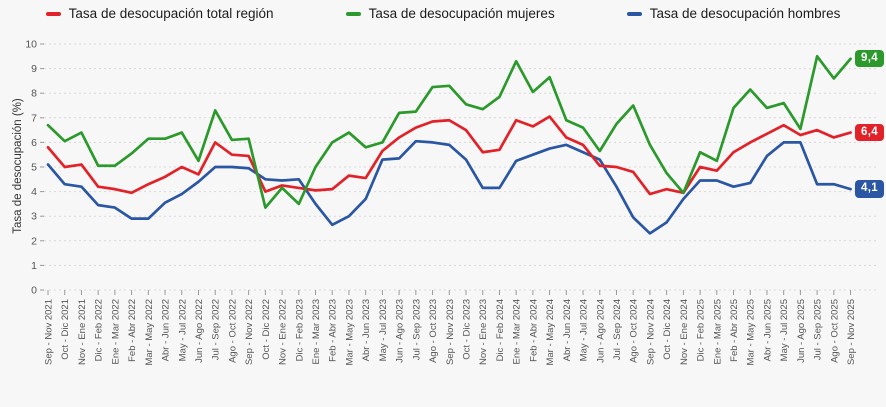  Describe the element at coordinates (584, 330) in the screenshot. I see `x-tick-label: May - Jul 2024` at that location.